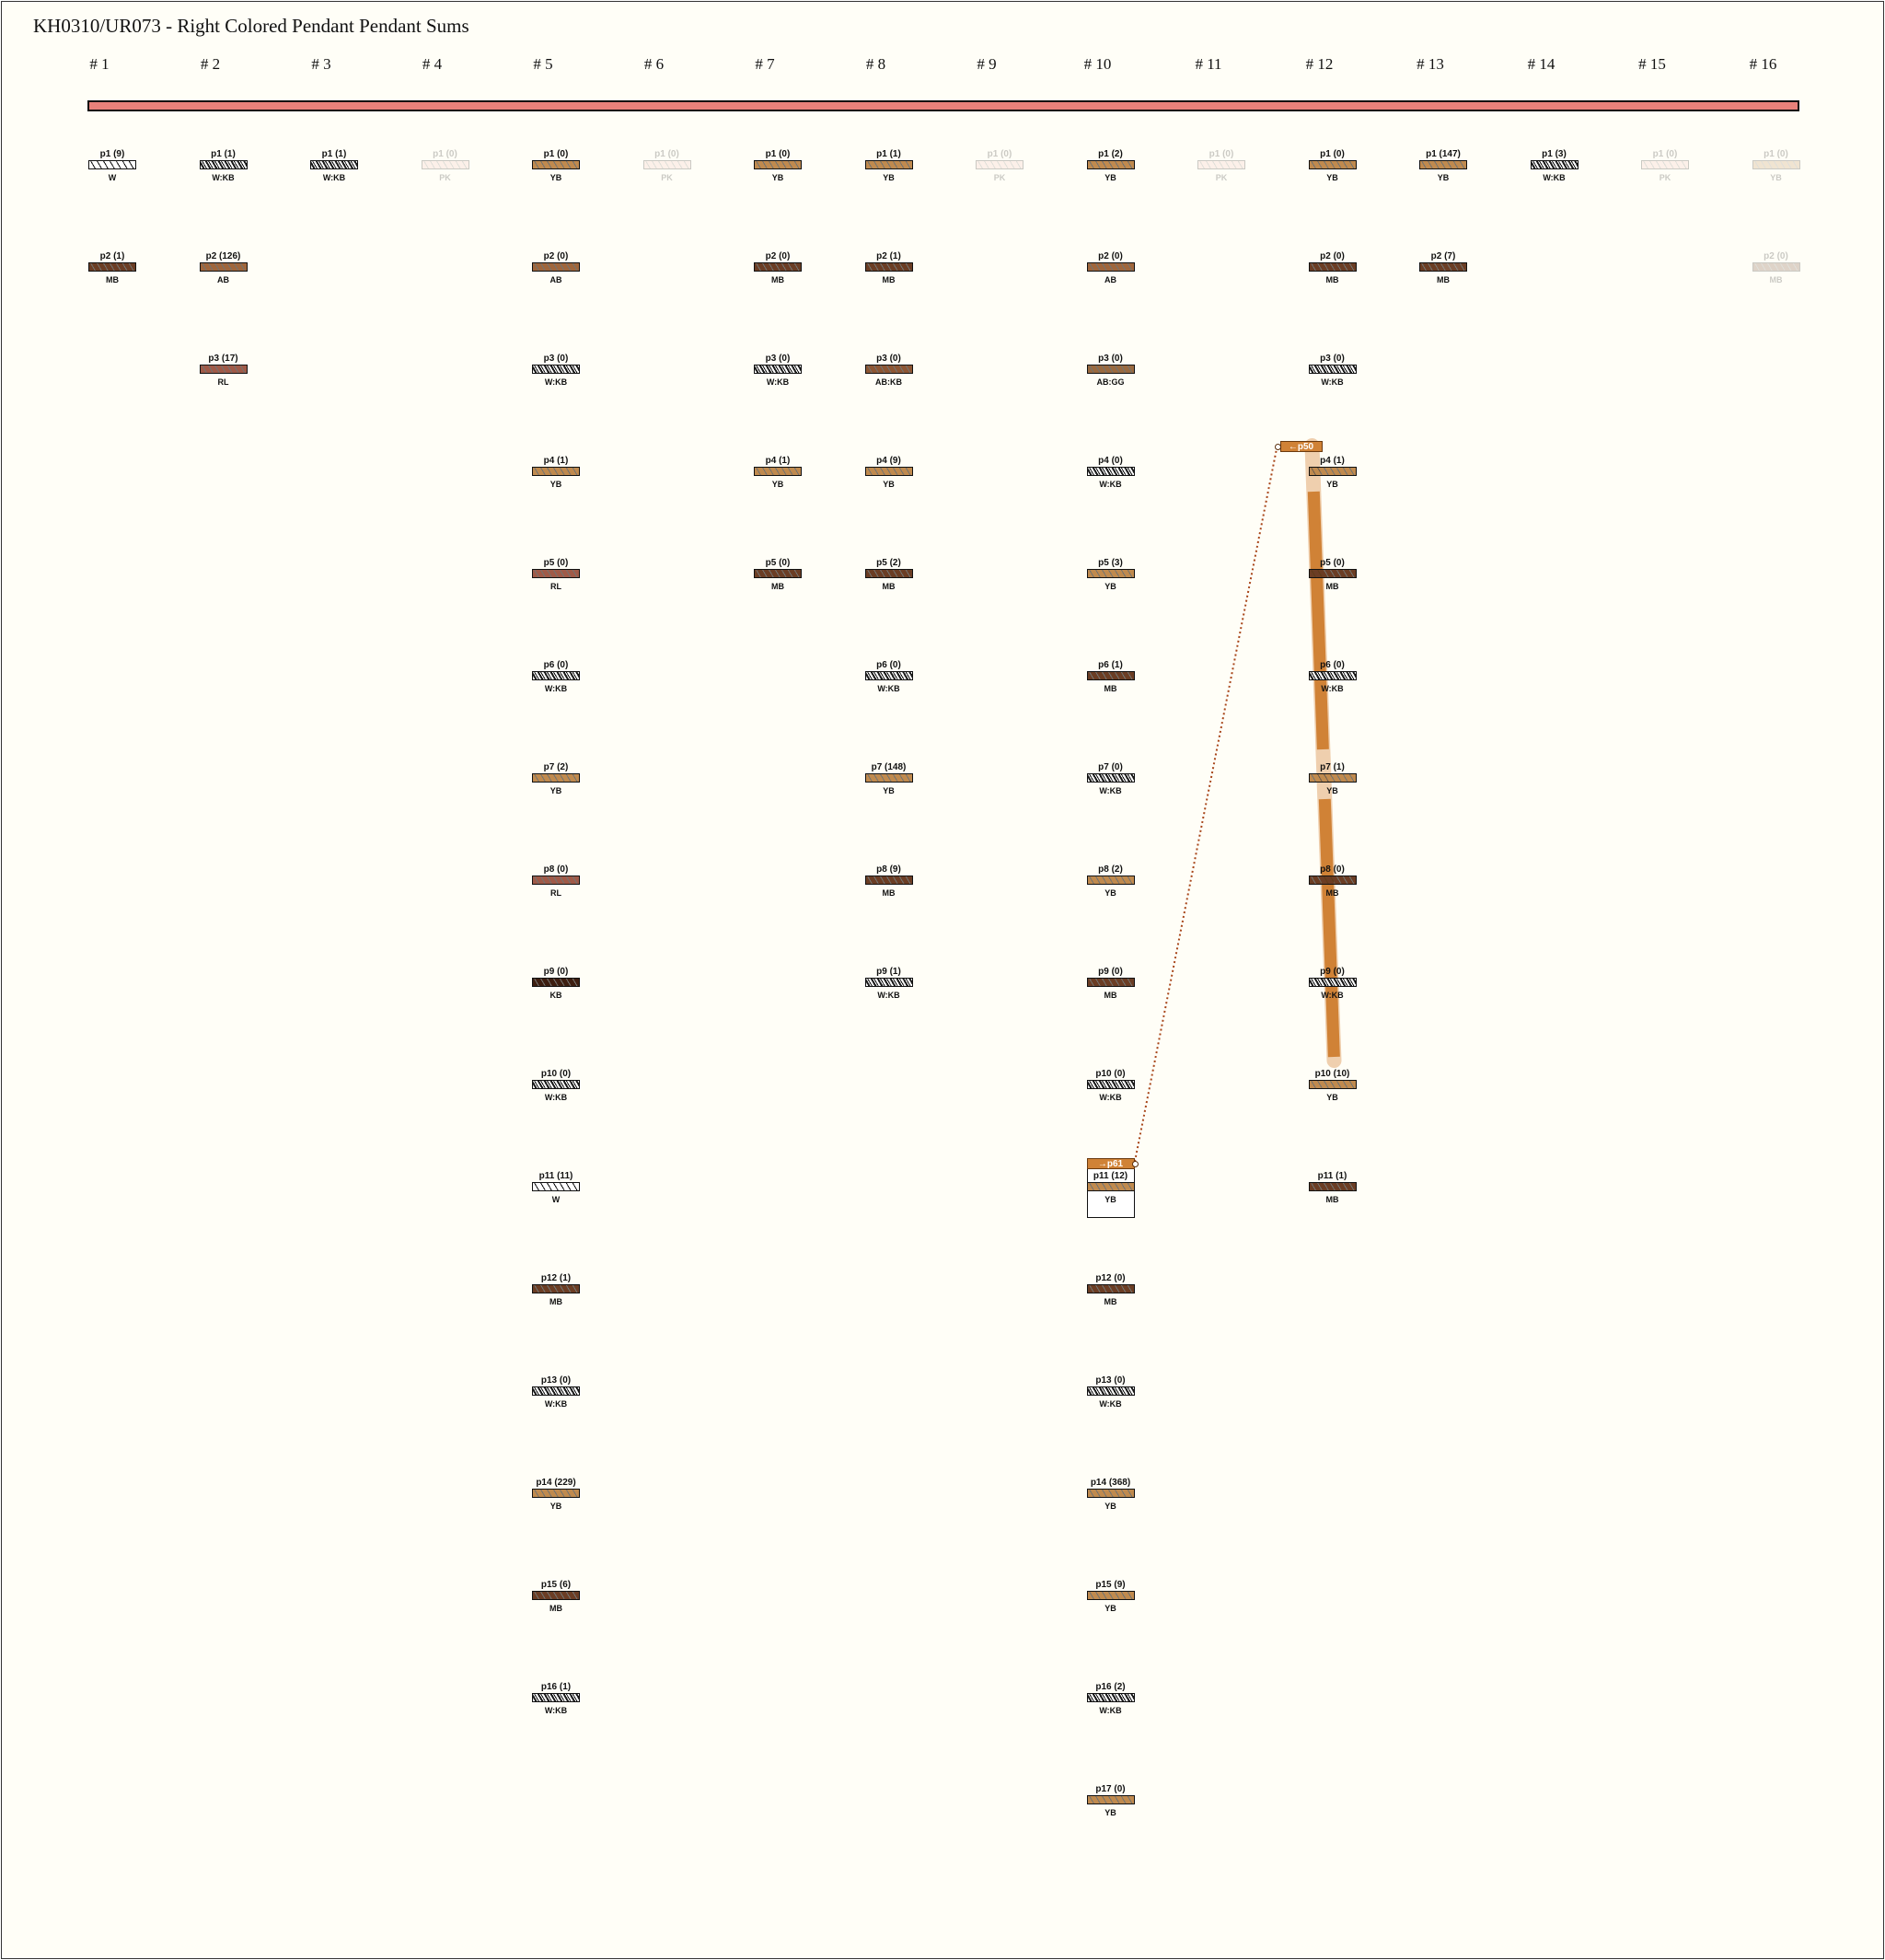 Image resolution: width=1885 pixels, height=1960 pixels. What do you see at coordinates (1111, 474) in the screenshot?
I see `pendant: p4 (0) W:KB` at bounding box center [1111, 474].